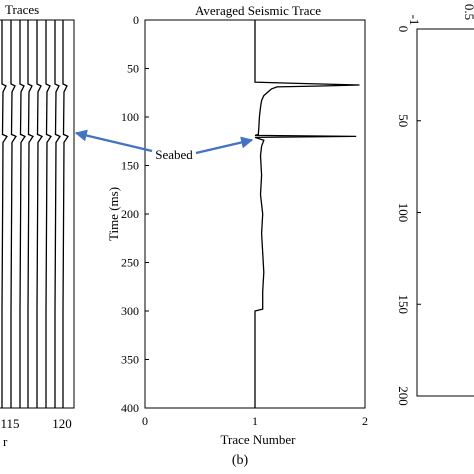 The image size is (474, 474). What do you see at coordinates (174, 154) in the screenshot?
I see `seabed-label: Seabed` at bounding box center [174, 154].